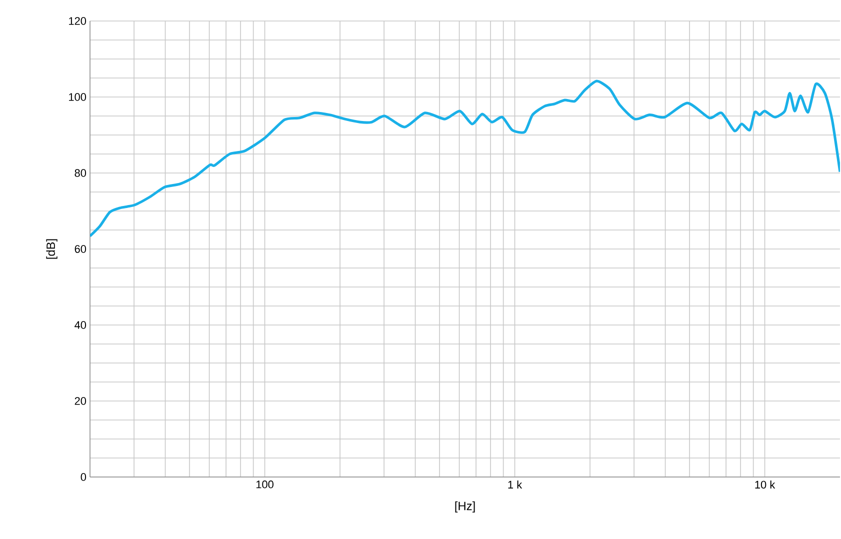  What do you see at coordinates (80, 401) in the screenshot?
I see `y-tick-label: 20` at bounding box center [80, 401].